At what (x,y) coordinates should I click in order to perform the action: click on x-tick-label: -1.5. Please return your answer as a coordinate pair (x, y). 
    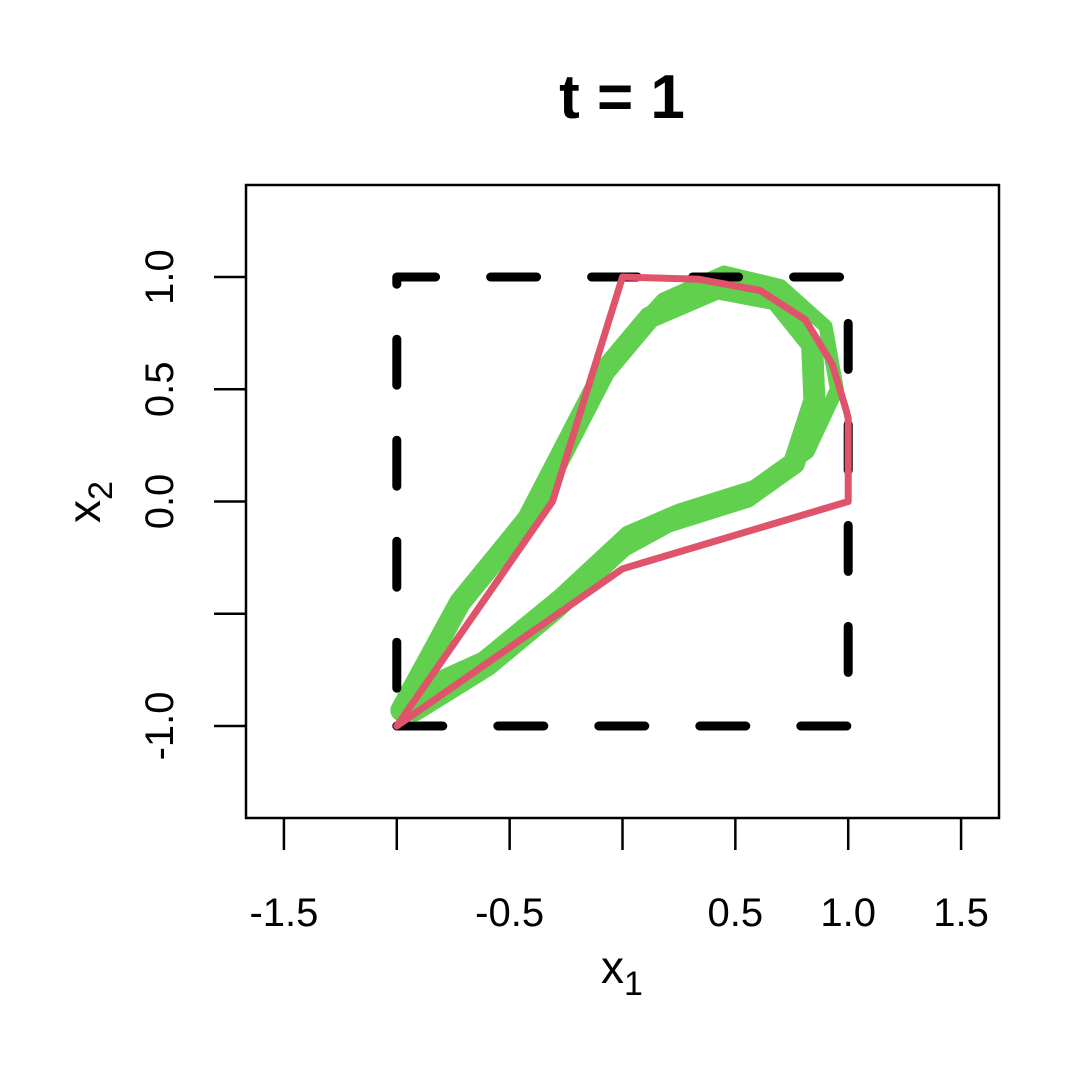
    Looking at the image, I should click on (283, 913).